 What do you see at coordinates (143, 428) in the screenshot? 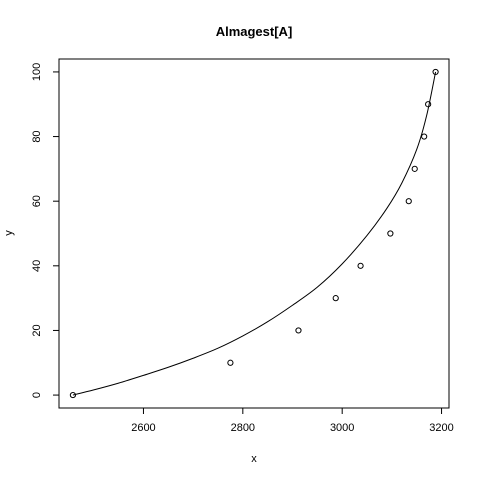
I see `x-tick-label: 2600` at bounding box center [143, 428].